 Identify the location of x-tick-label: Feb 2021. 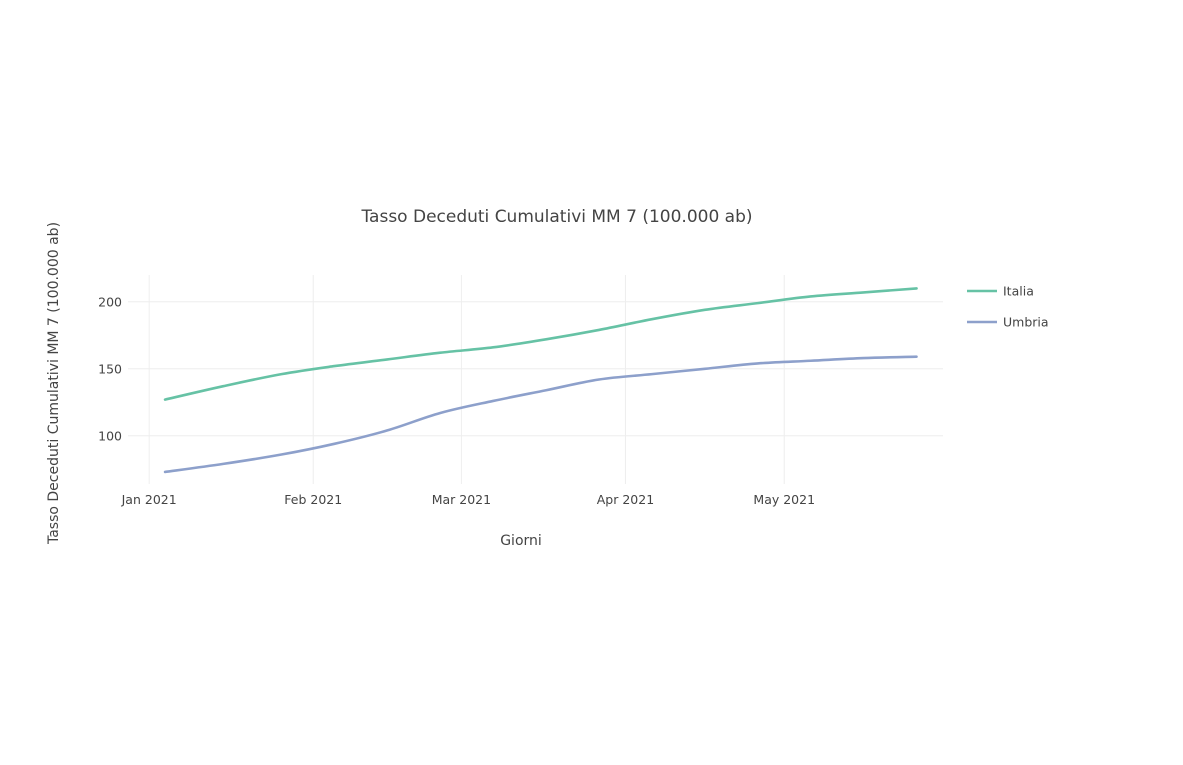
(313, 499).